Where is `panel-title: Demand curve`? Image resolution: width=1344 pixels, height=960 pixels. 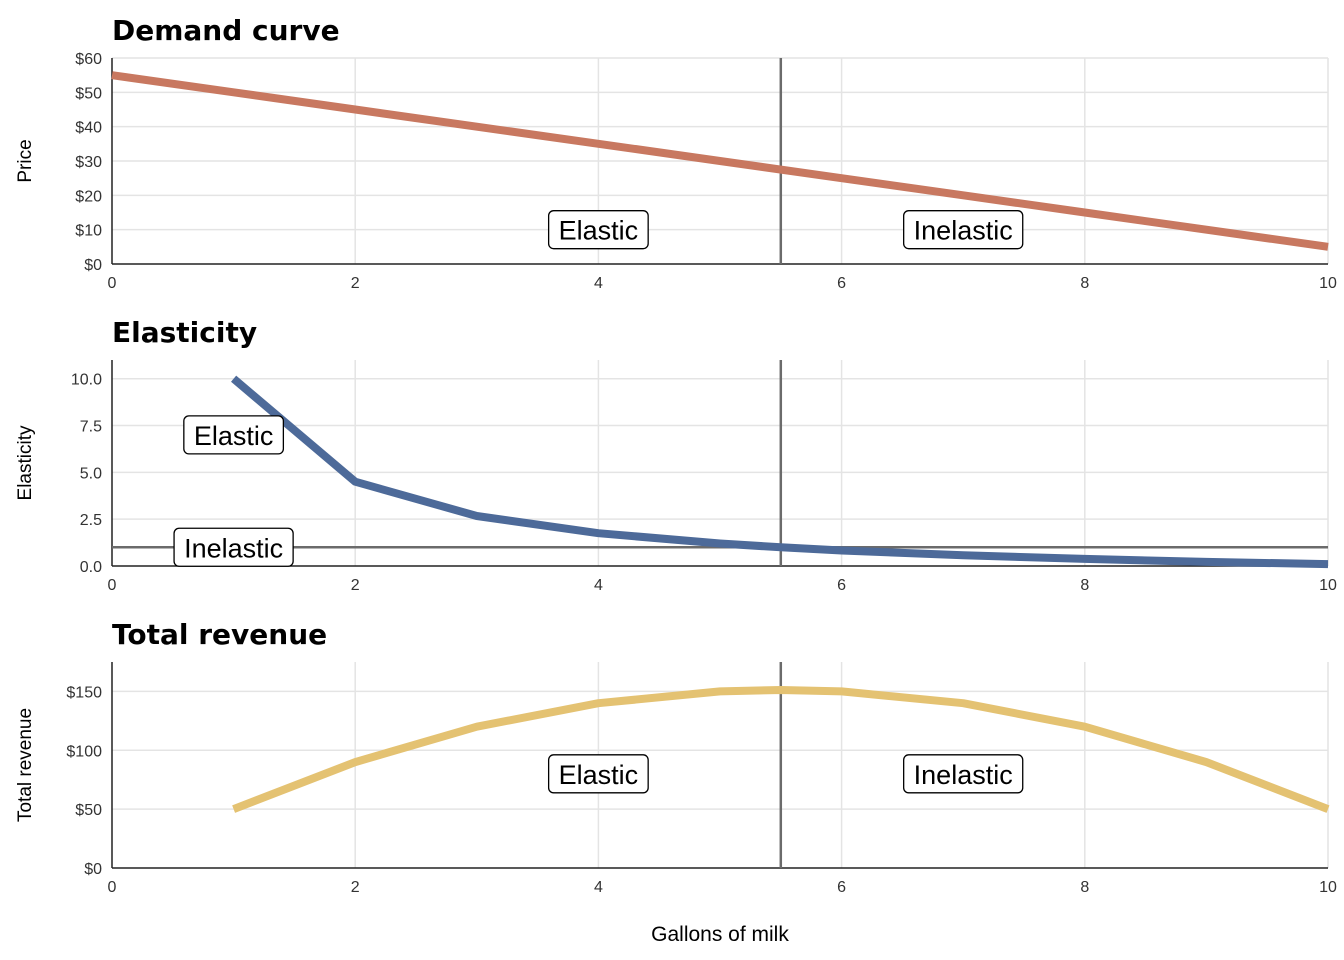 panel-title: Demand curve is located at coordinates (226, 30).